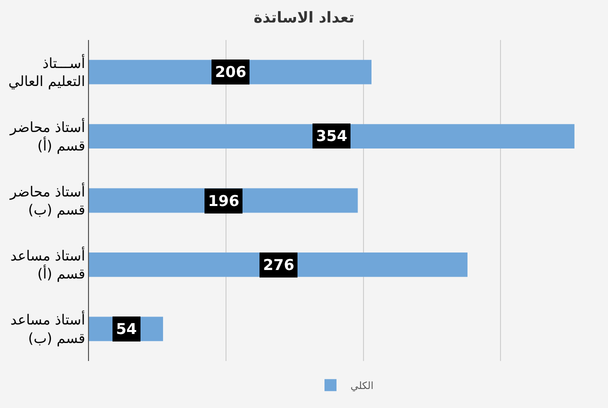 The width and height of the screenshot is (608, 408). Describe the element at coordinates (47, 72) in the screenshot. I see `y-tick-label: أســـتاذ التعليم العالي` at that location.